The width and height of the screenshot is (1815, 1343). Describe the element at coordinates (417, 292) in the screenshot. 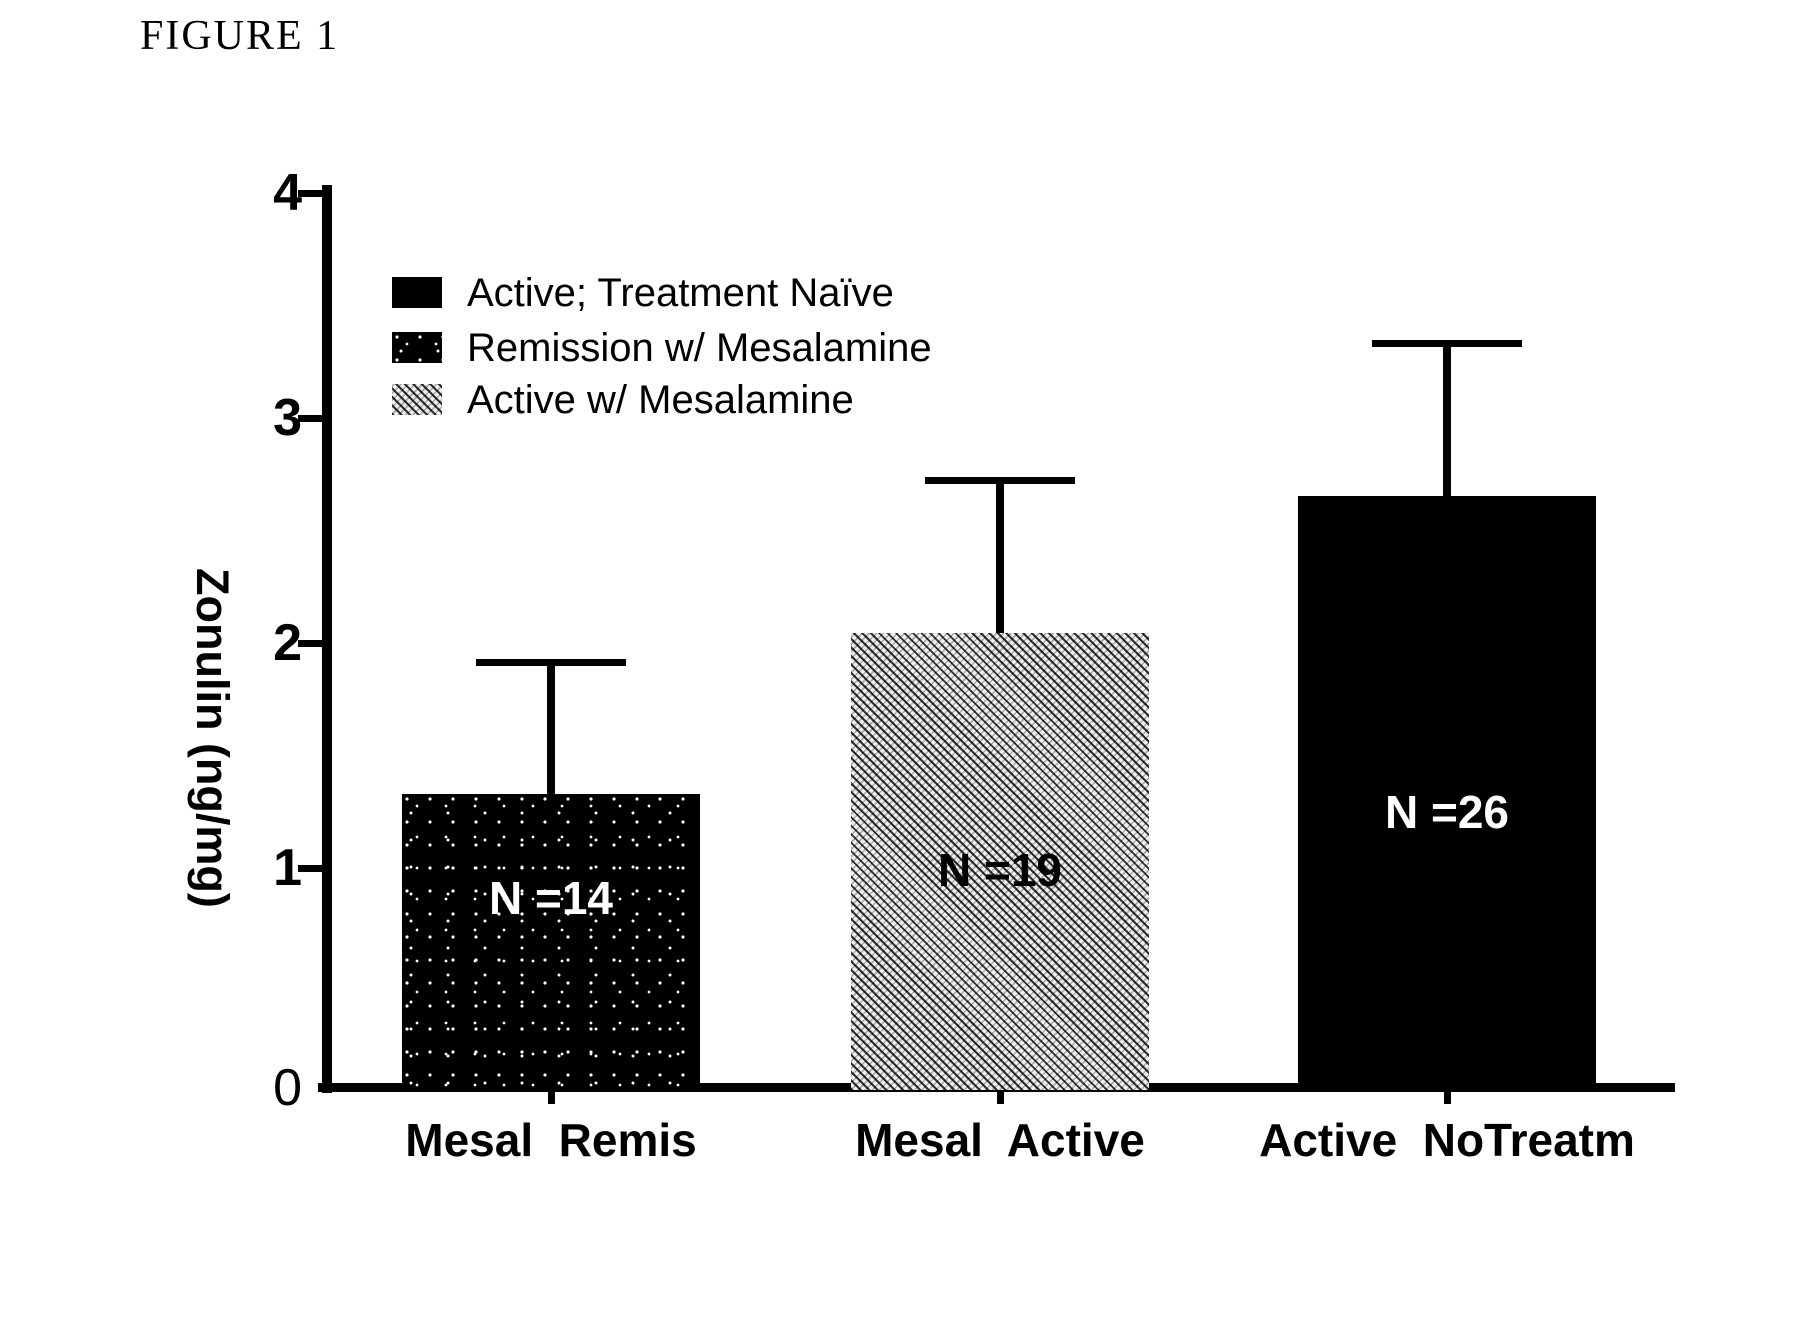

I see `legend-swatch-solid-black` at that location.